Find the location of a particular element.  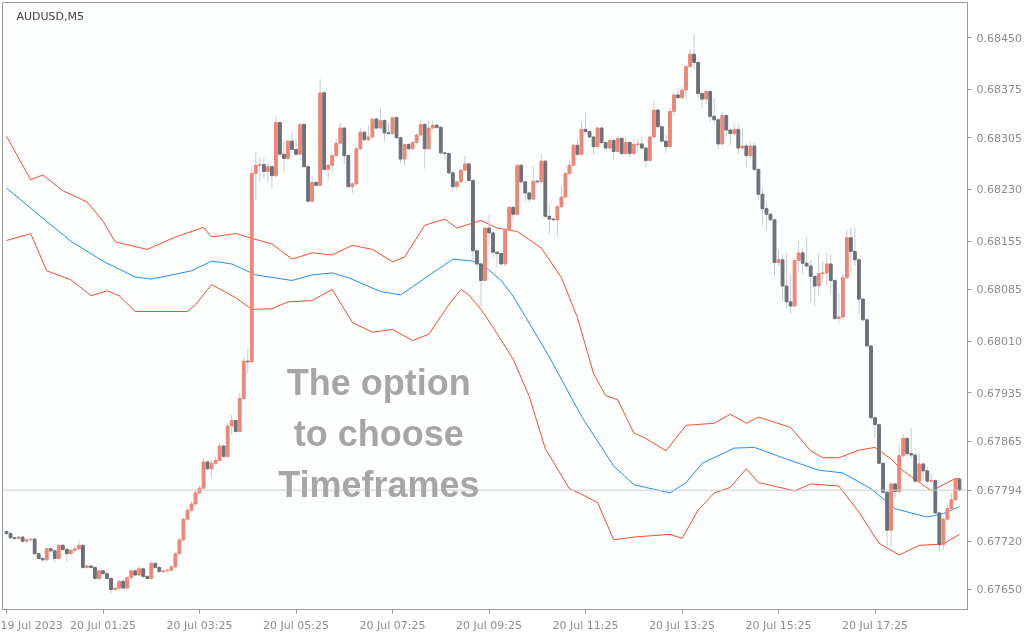

text: AUDUSD,M5 is located at coordinates (50, 16).